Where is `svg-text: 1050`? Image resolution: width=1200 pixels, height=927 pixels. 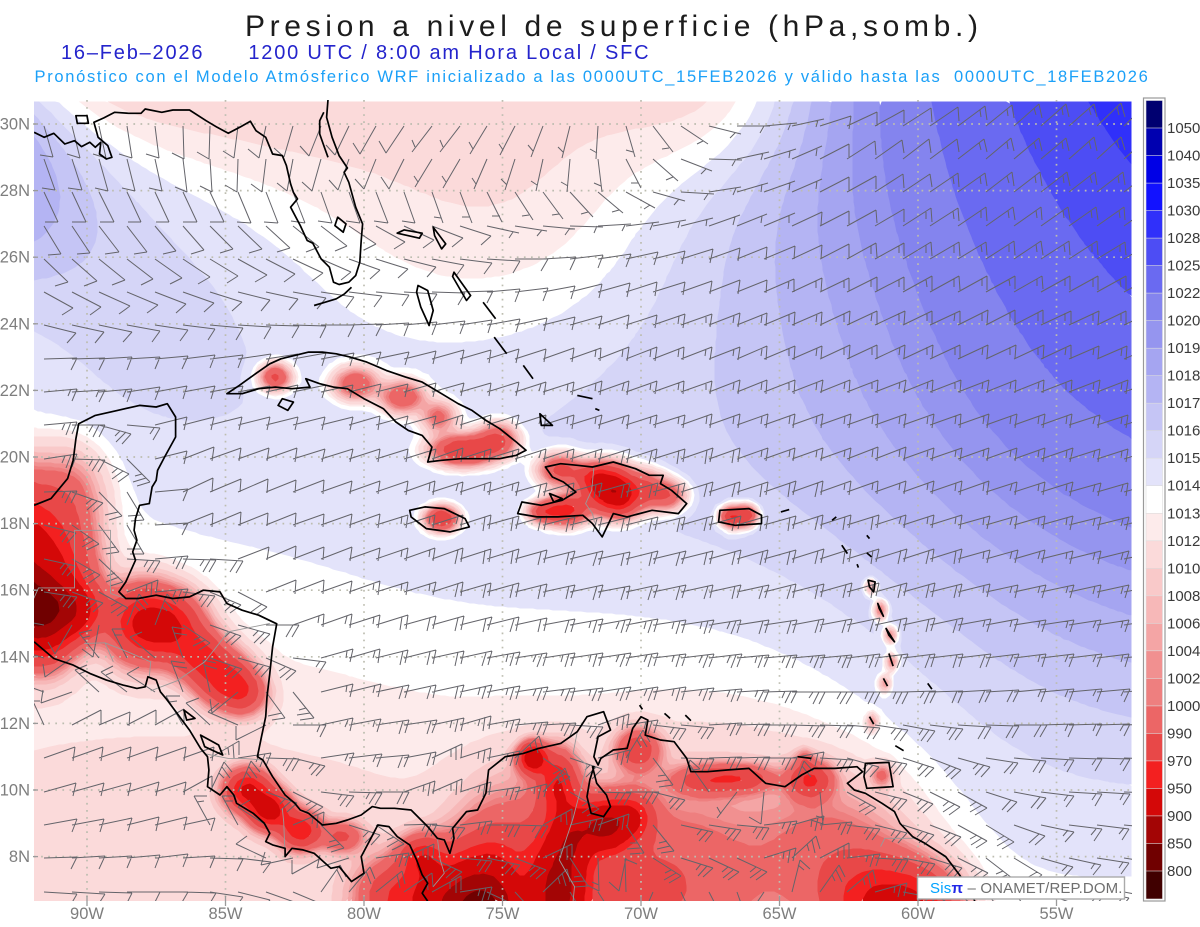
svg-text: 1050 is located at coordinates (1183, 128).